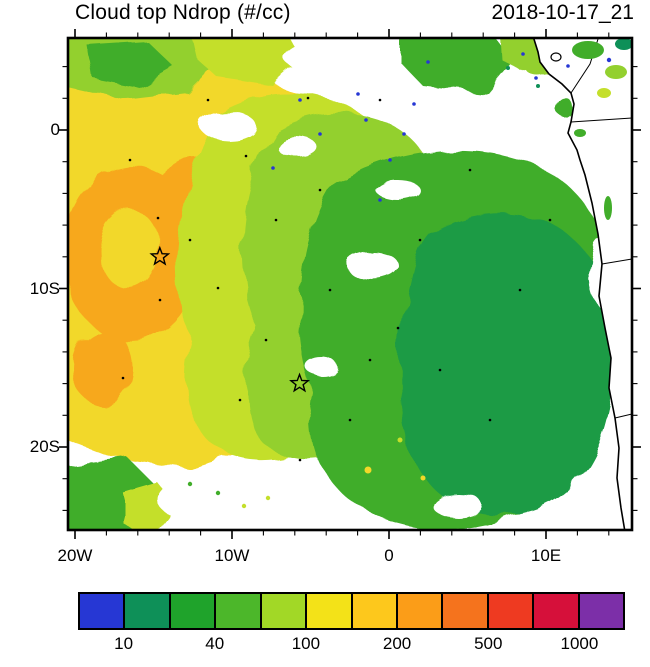  Describe the element at coordinates (44, 288) in the screenshot. I see `y-axis-tick-label: 10S` at that location.